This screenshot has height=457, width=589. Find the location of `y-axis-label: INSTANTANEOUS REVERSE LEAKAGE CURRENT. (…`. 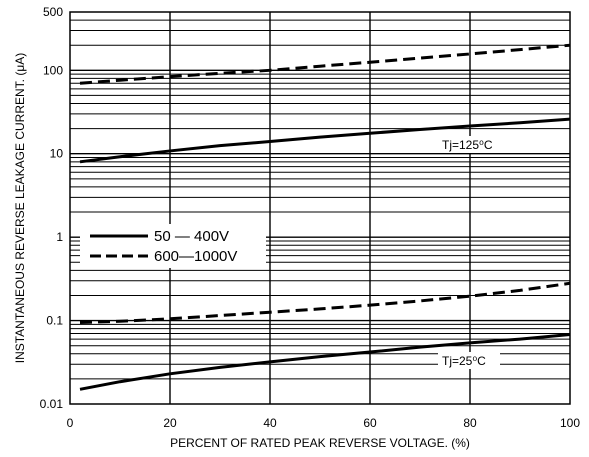

y-axis-label: INSTANTANEOUS REVERSE LEAKAGE CURRENT. (… is located at coordinates (20, 208).